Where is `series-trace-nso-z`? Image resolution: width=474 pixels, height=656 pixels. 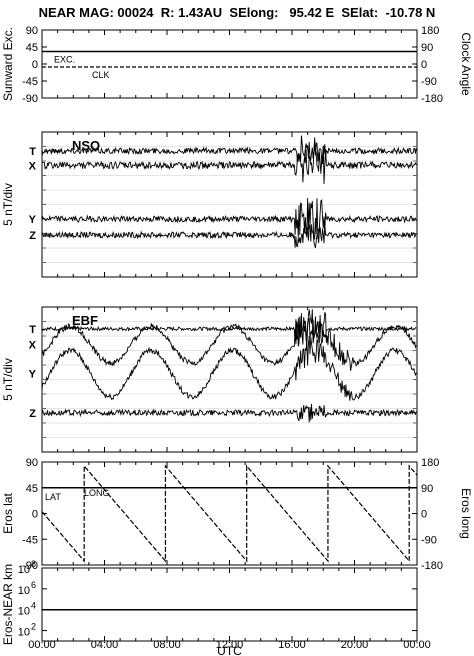
series-trace-nso-z is located at coordinates (229, 236).